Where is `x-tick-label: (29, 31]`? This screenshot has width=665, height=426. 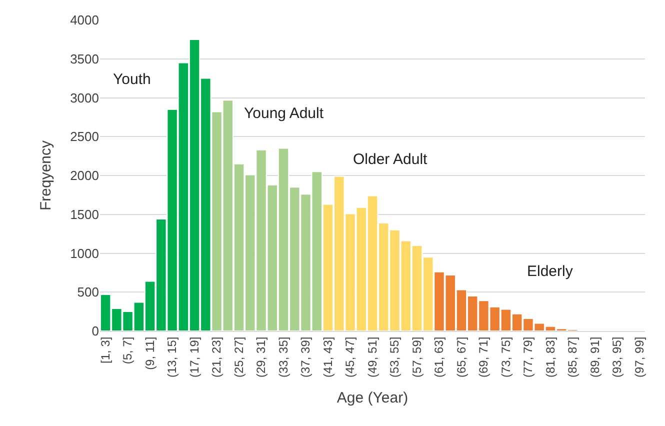 x-tick-label: (29, 31] is located at coordinates (261, 357).